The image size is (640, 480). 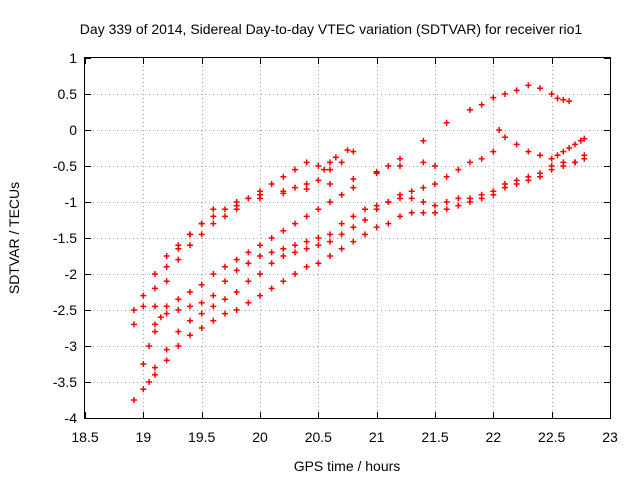 I want to click on x-tick-label: 20.5, so click(x=318, y=437).